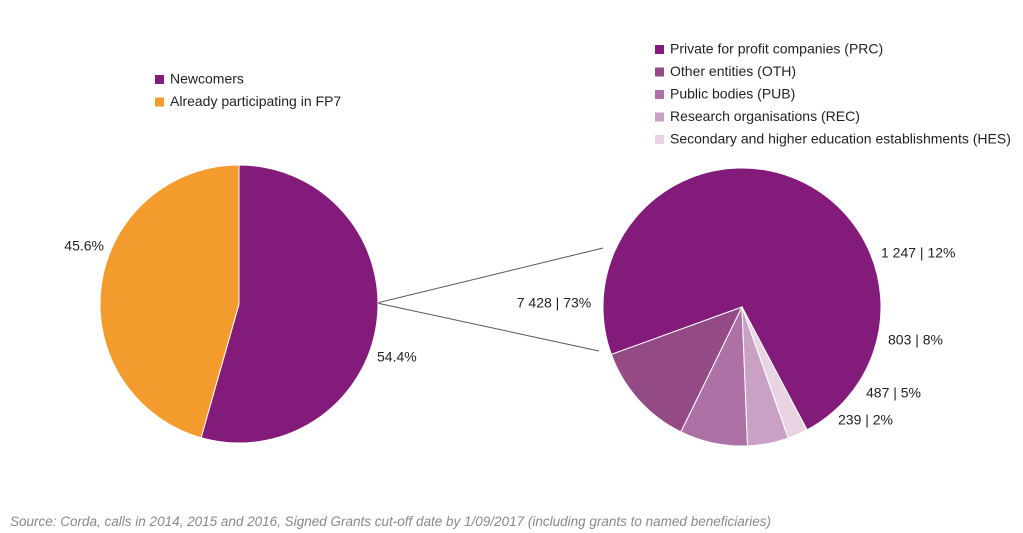 Image resolution: width=1023 pixels, height=533 pixels. Describe the element at coordinates (893, 393) in the screenshot. I see `data-label-research-organisations: 487 | 5%` at that location.